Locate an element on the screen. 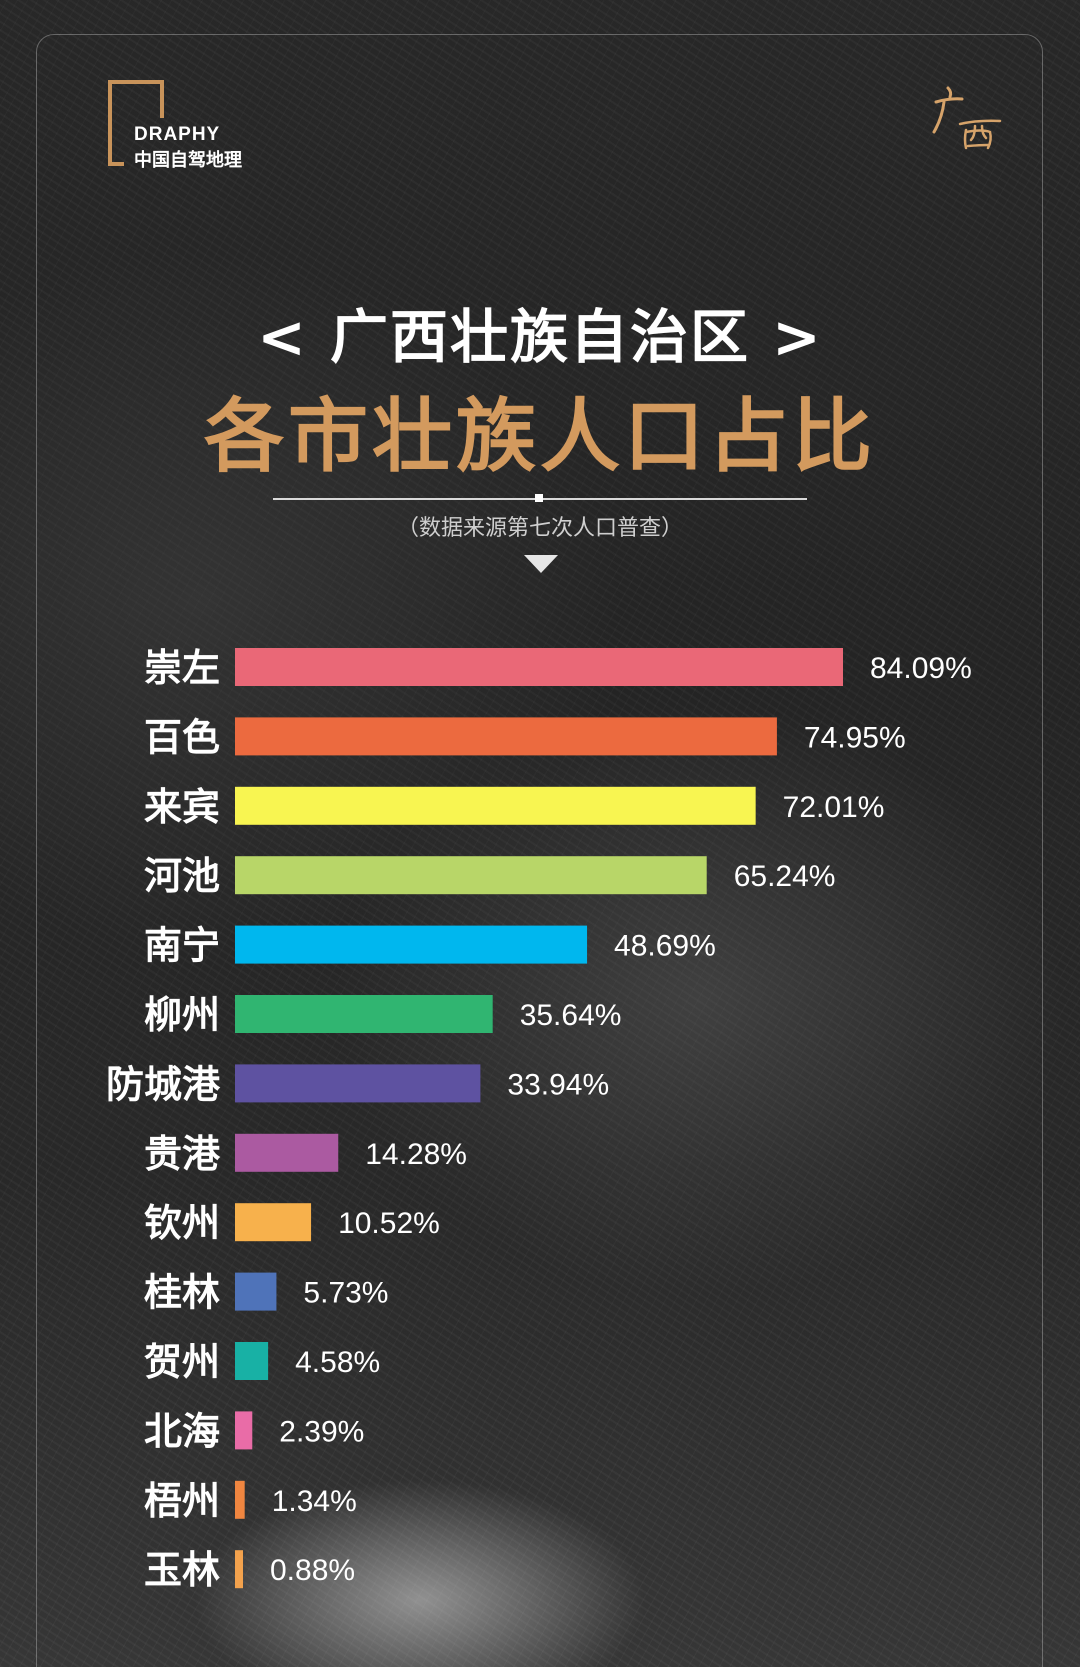 This screenshot has height=1667, width=1080. value-label: 72.01% is located at coordinates (834, 807).